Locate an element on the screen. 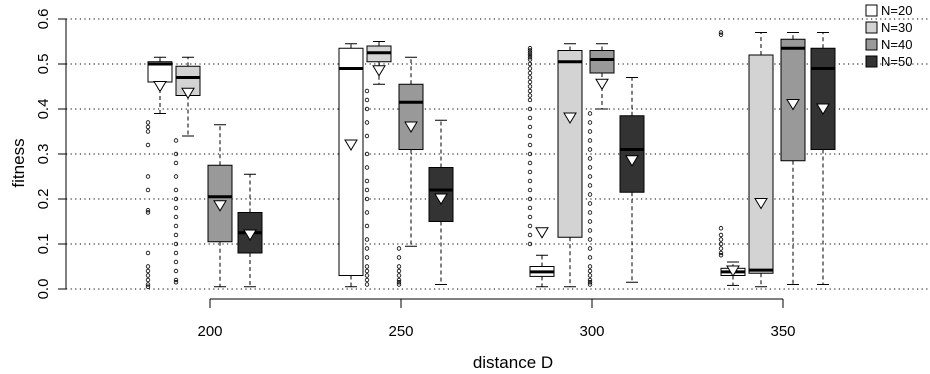  box-N=50-250 is located at coordinates (441, 202).